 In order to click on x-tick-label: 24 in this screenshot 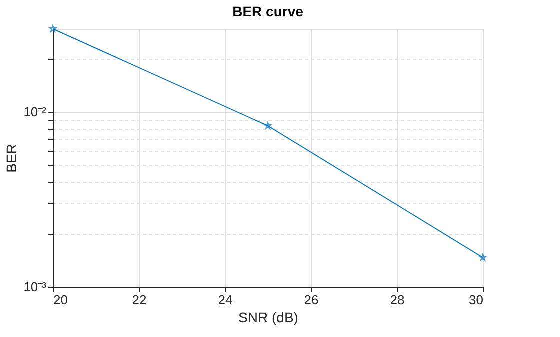, I will do `click(225, 300)`.